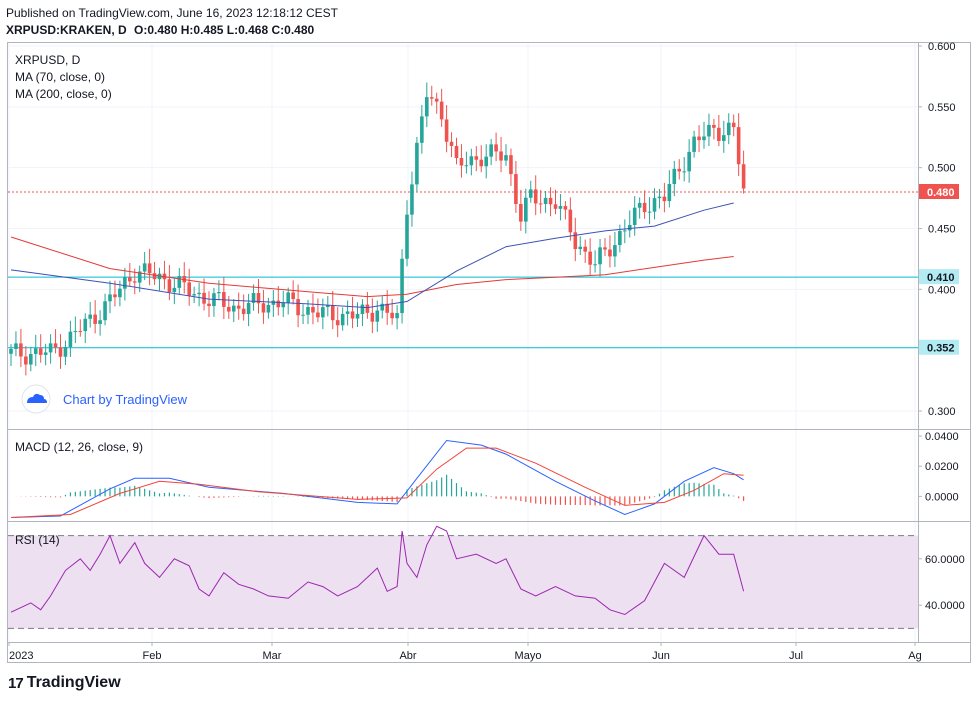 The image size is (978, 702). Describe the element at coordinates (945, 606) in the screenshot. I see `rsi-tick-label: 40.0000` at that location.